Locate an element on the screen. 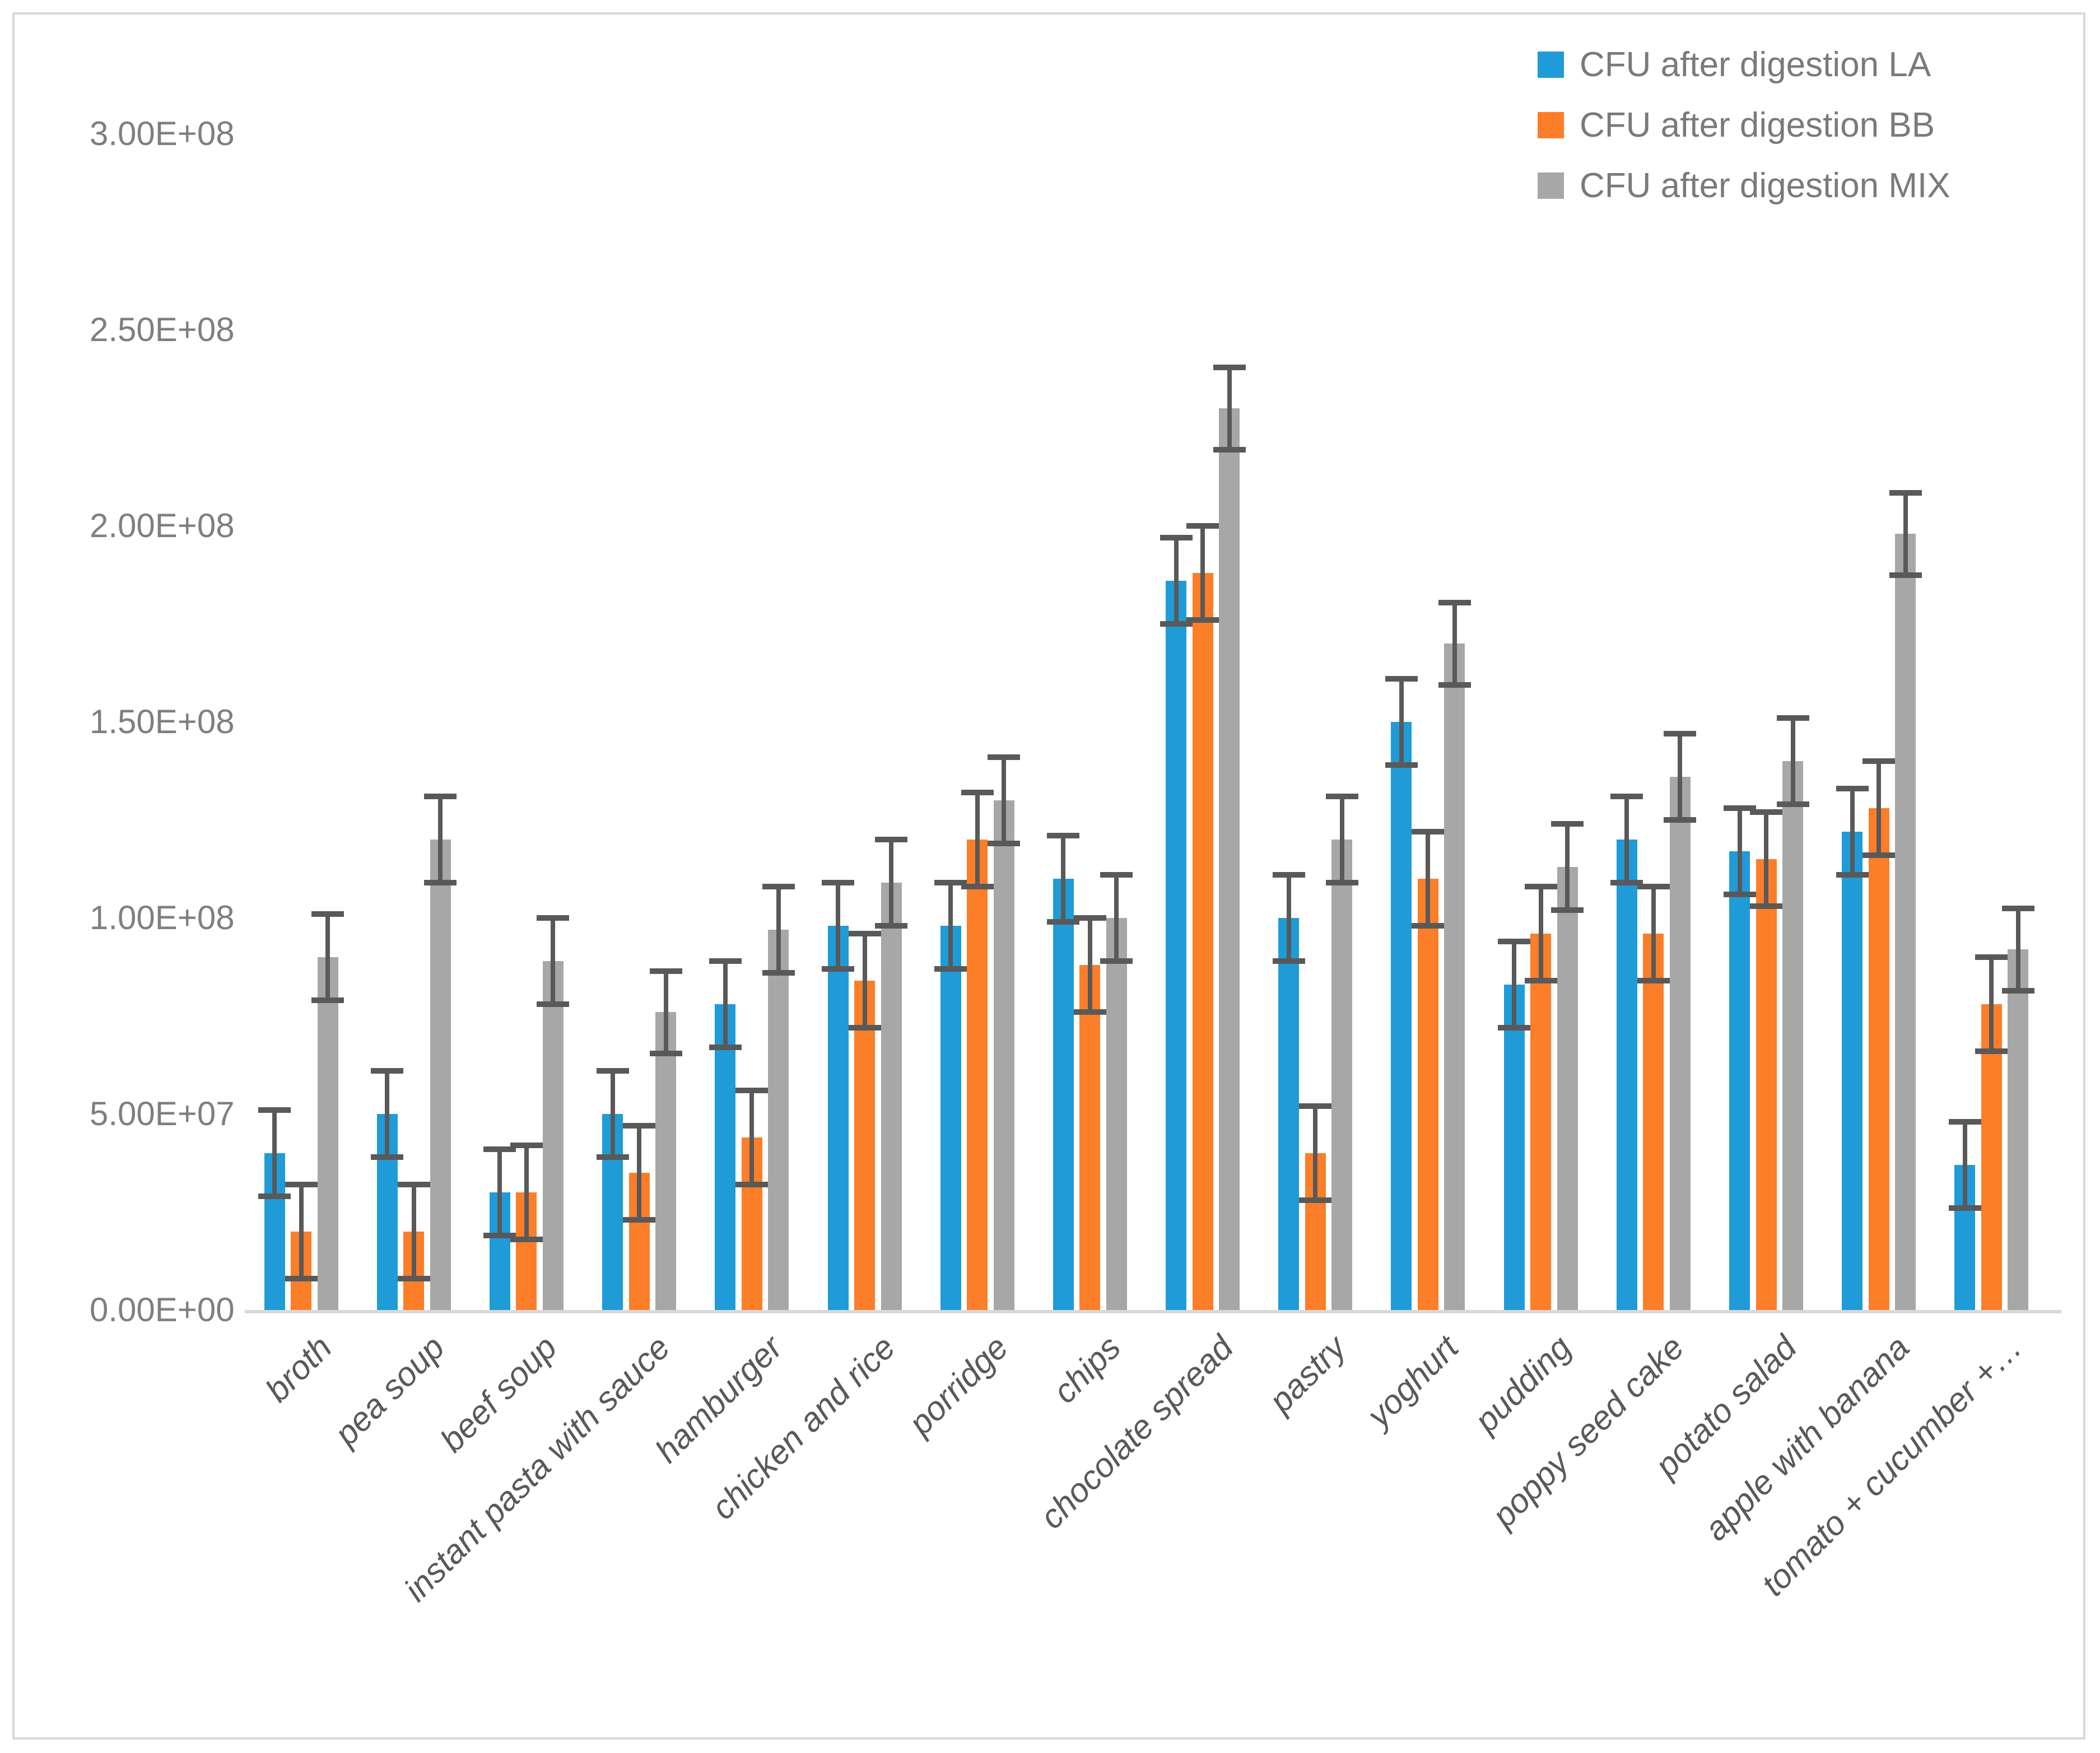 This screenshot has height=1753, width=2100. legend-item-la: CFU after digestion LA is located at coordinates (1744, 64).